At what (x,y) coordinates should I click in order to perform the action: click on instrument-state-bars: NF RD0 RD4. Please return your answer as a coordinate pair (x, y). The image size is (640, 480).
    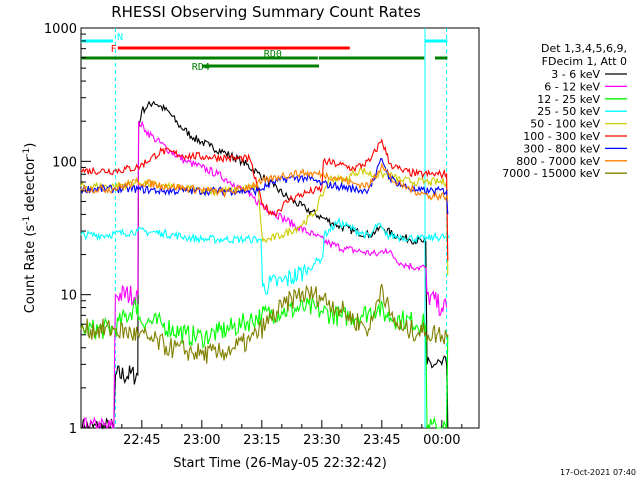
    Looking at the image, I should click on (264, 52).